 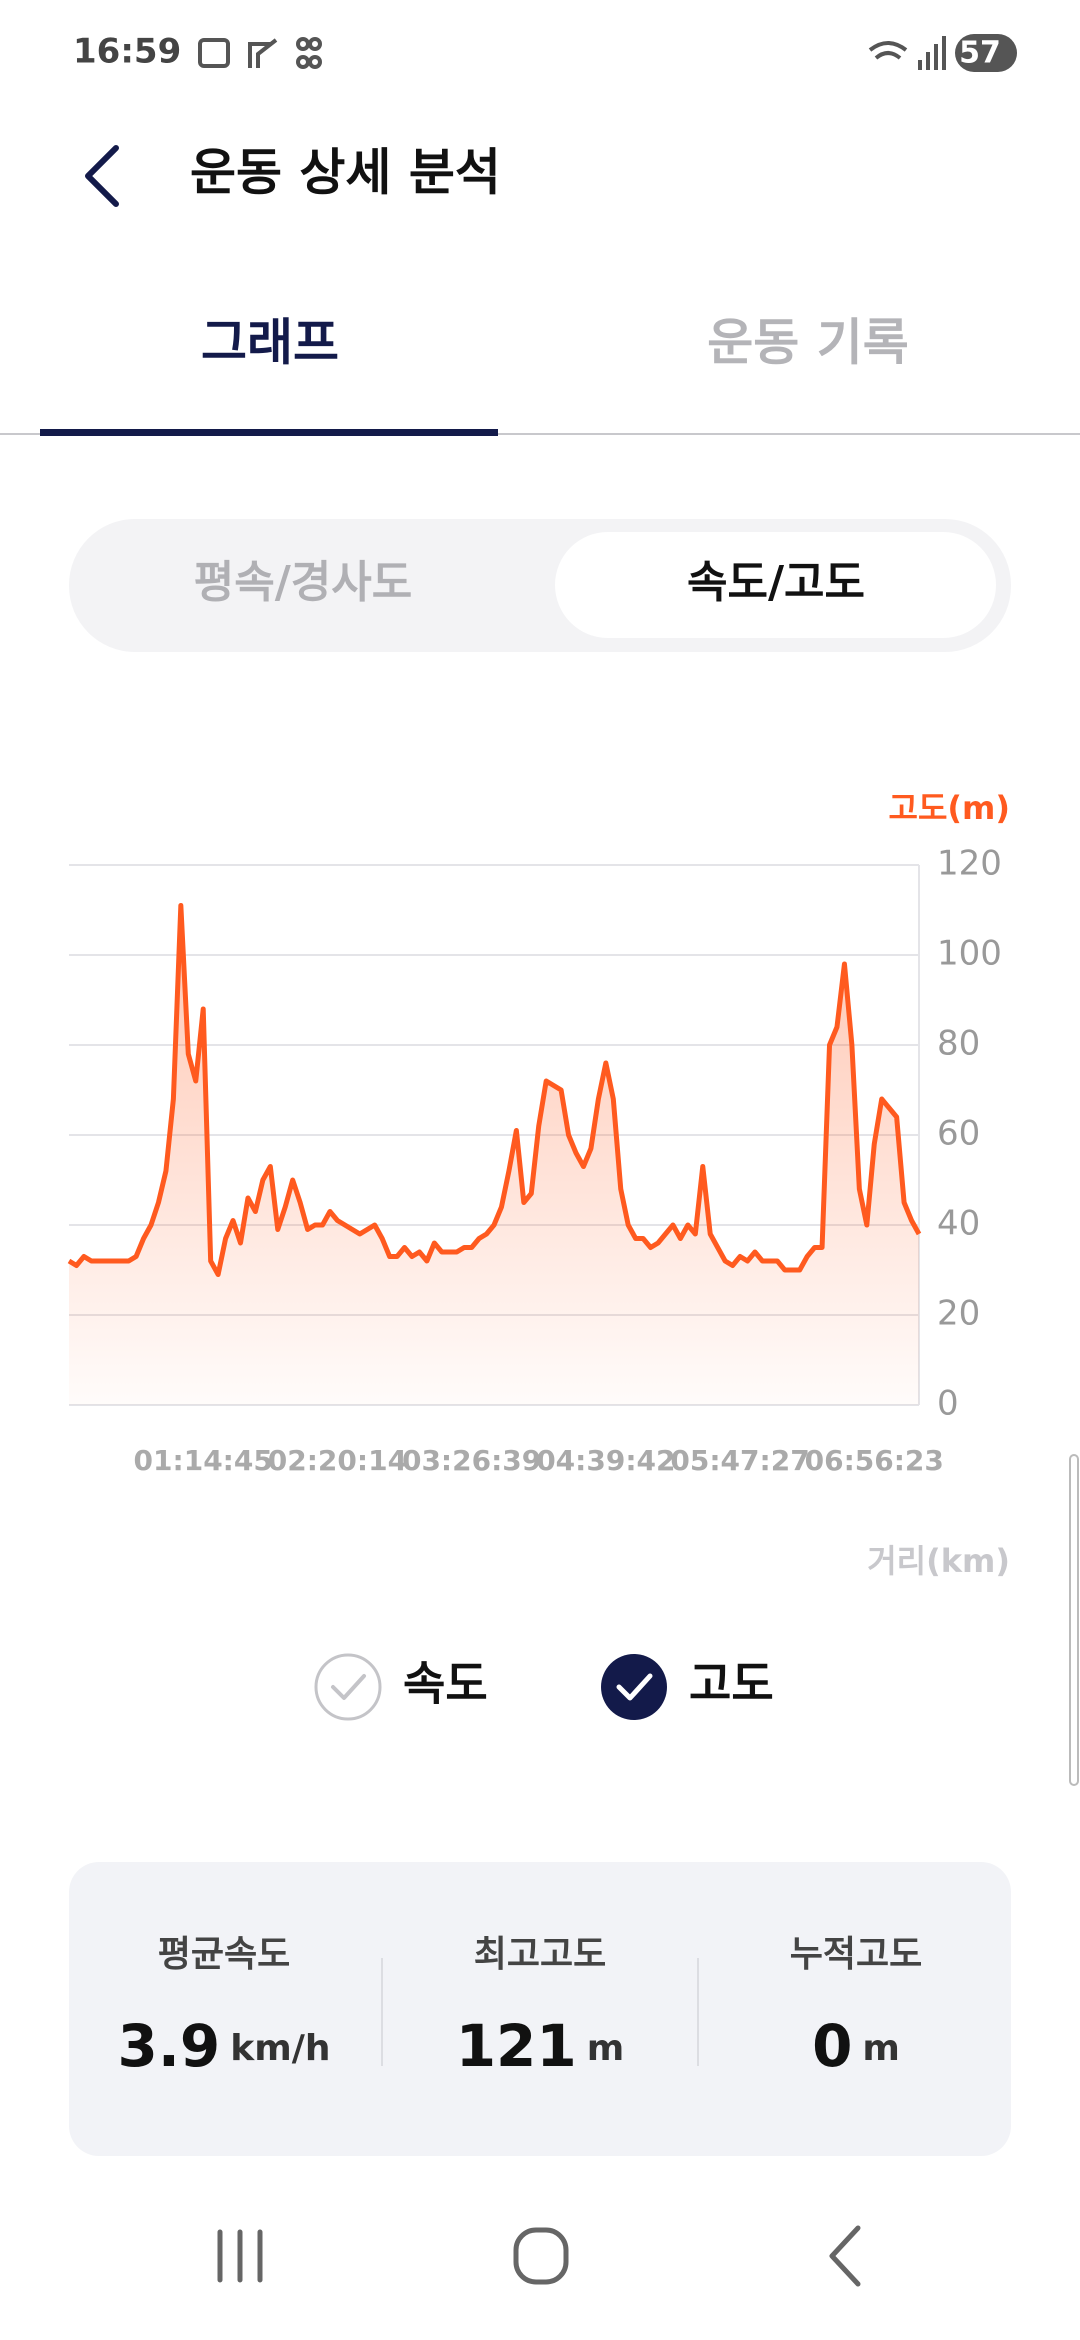 What do you see at coordinates (938, 1561) in the screenshot?
I see `x-axis-label: 거리(km)` at bounding box center [938, 1561].